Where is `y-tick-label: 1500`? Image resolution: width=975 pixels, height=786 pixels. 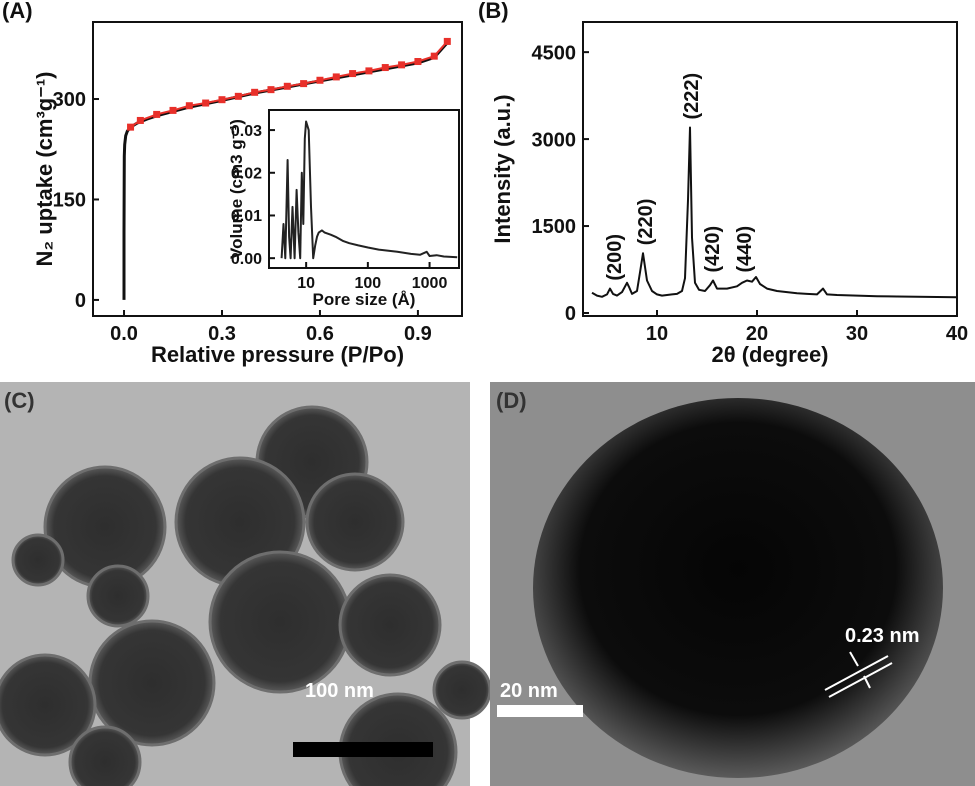
y-tick-label: 1500 is located at coordinates (554, 227).